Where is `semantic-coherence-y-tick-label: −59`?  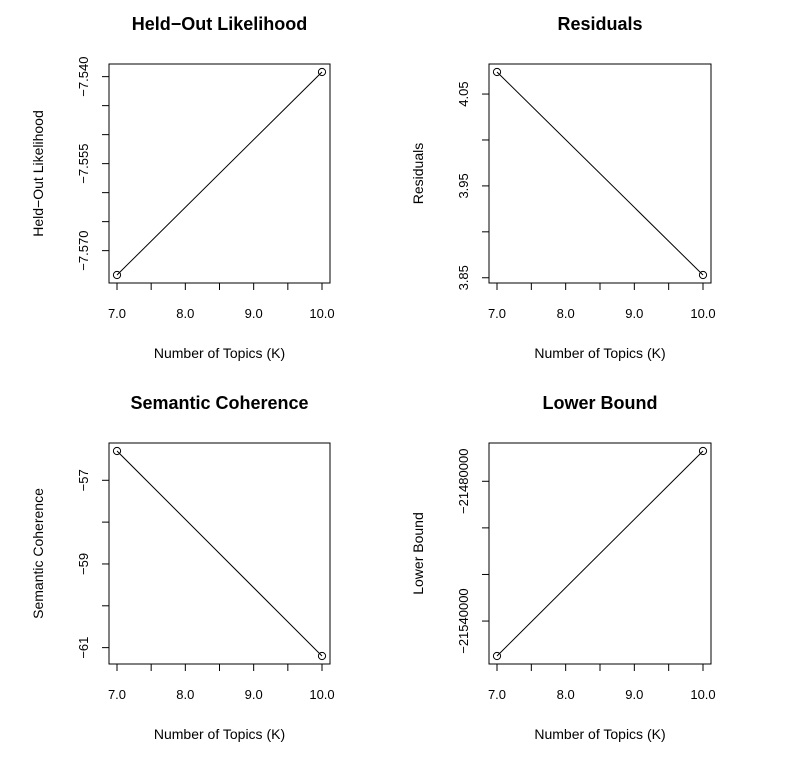
semantic-coherence-y-tick-label: −59 is located at coordinates (83, 564).